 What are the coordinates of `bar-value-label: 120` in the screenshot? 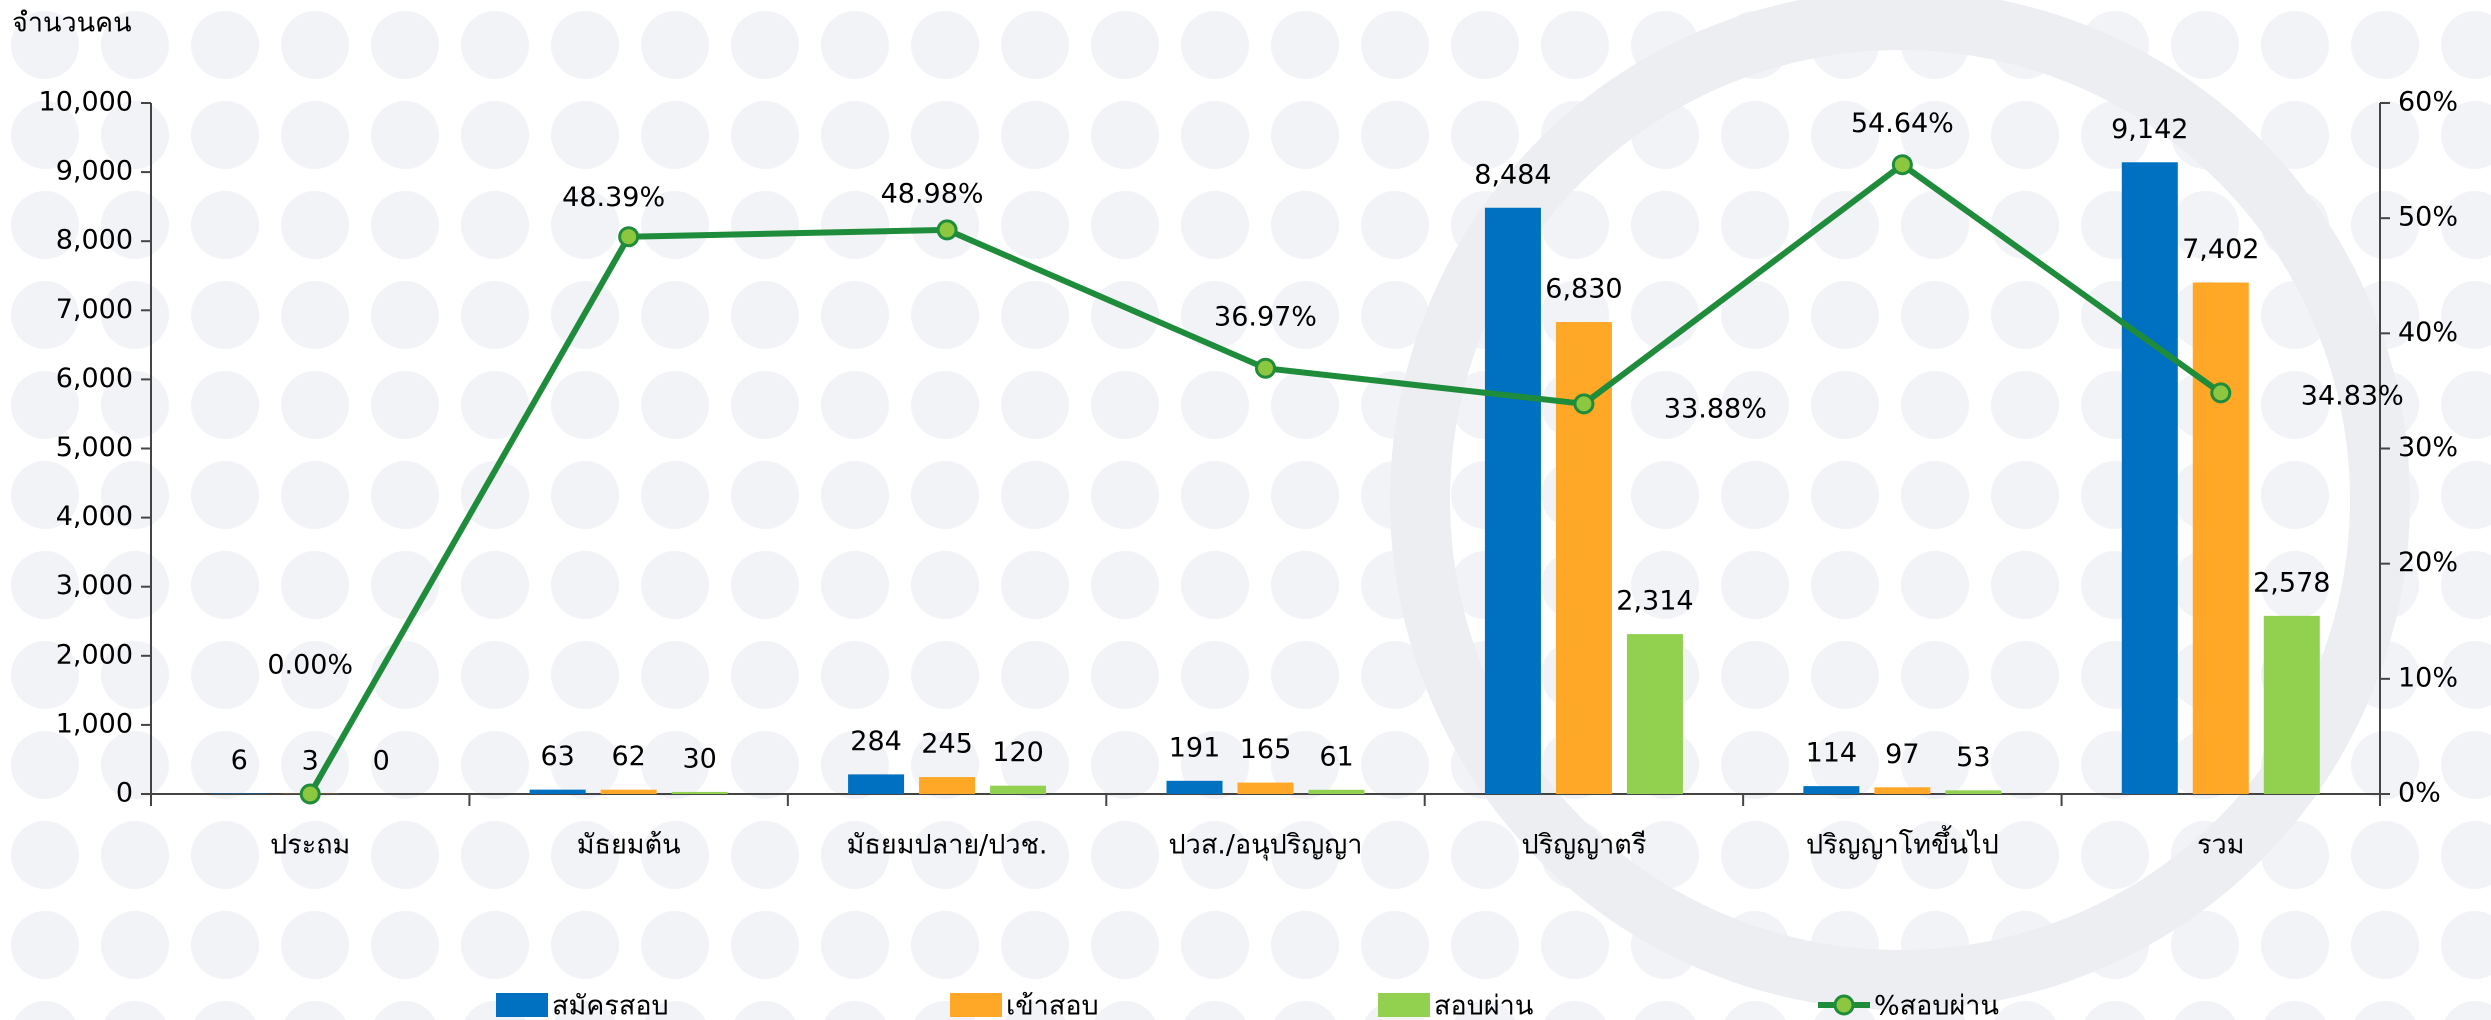 It's located at (1018, 752).